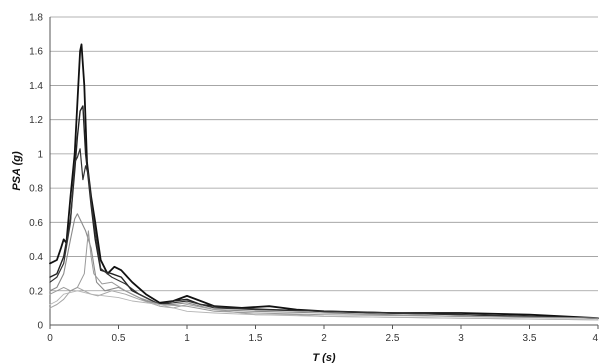  Describe the element at coordinates (36, 257) in the screenshot. I see `y-tick-label: 0.4` at that location.